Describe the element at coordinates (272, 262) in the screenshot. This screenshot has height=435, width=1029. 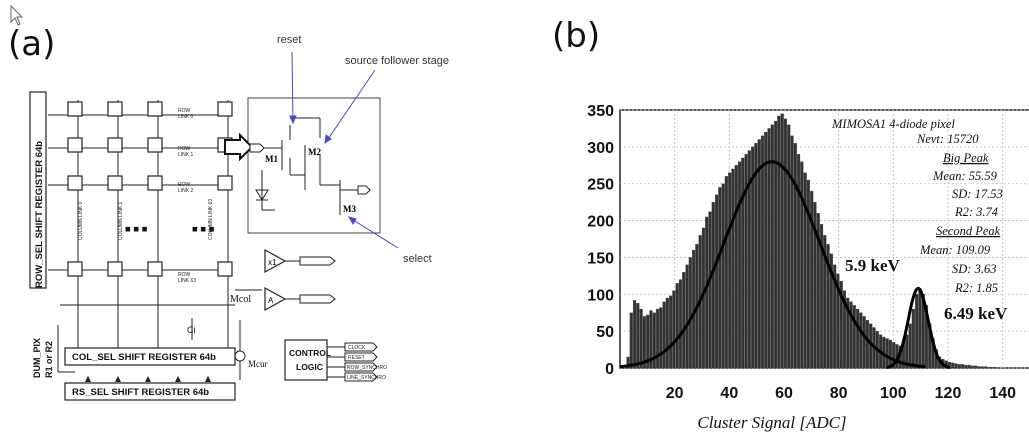
I see `amp-x1-label: x1` at that location.